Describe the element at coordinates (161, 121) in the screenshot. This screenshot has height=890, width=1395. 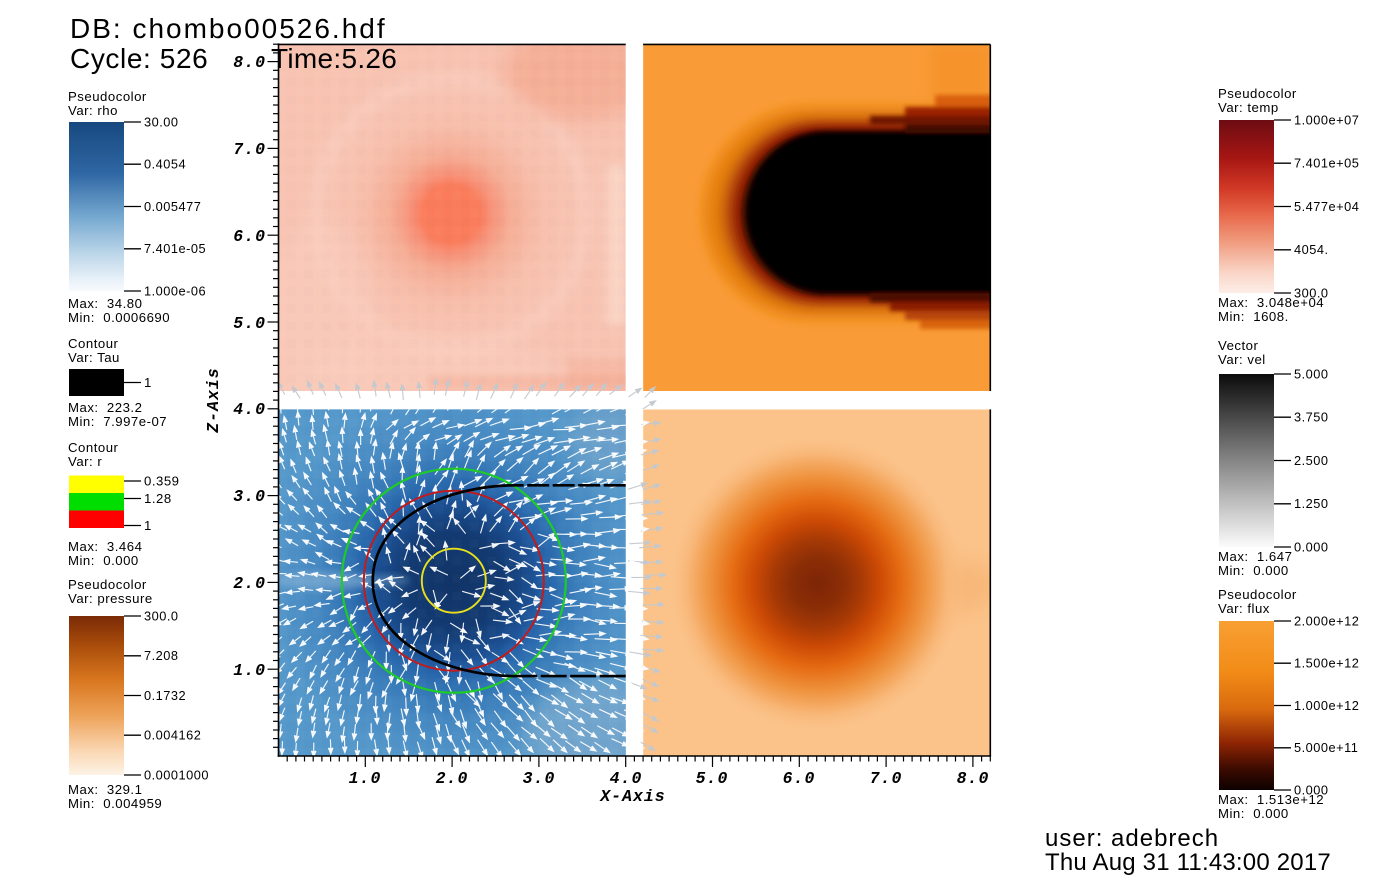
I see `svg-text: 30.00` at that location.